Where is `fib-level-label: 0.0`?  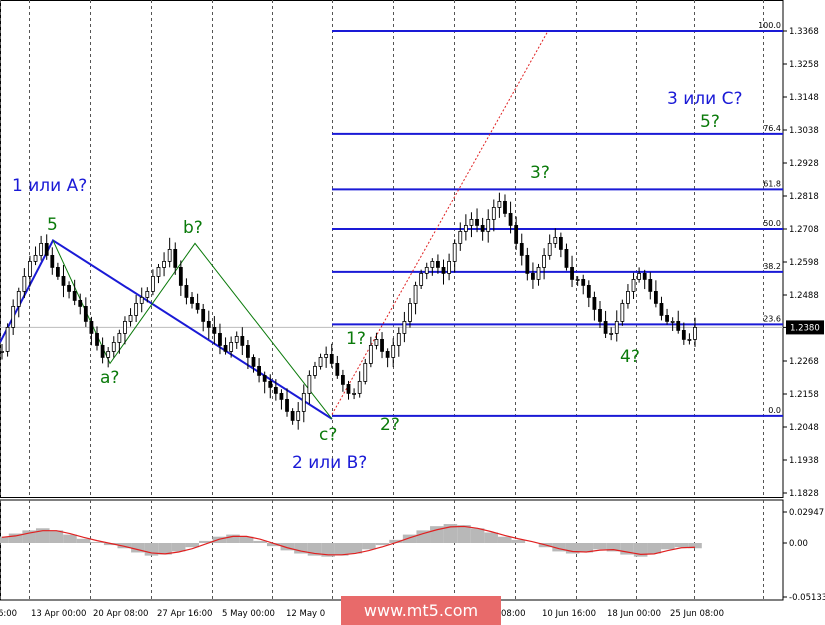
fib-level-label: 0.0 is located at coordinates (774, 410).